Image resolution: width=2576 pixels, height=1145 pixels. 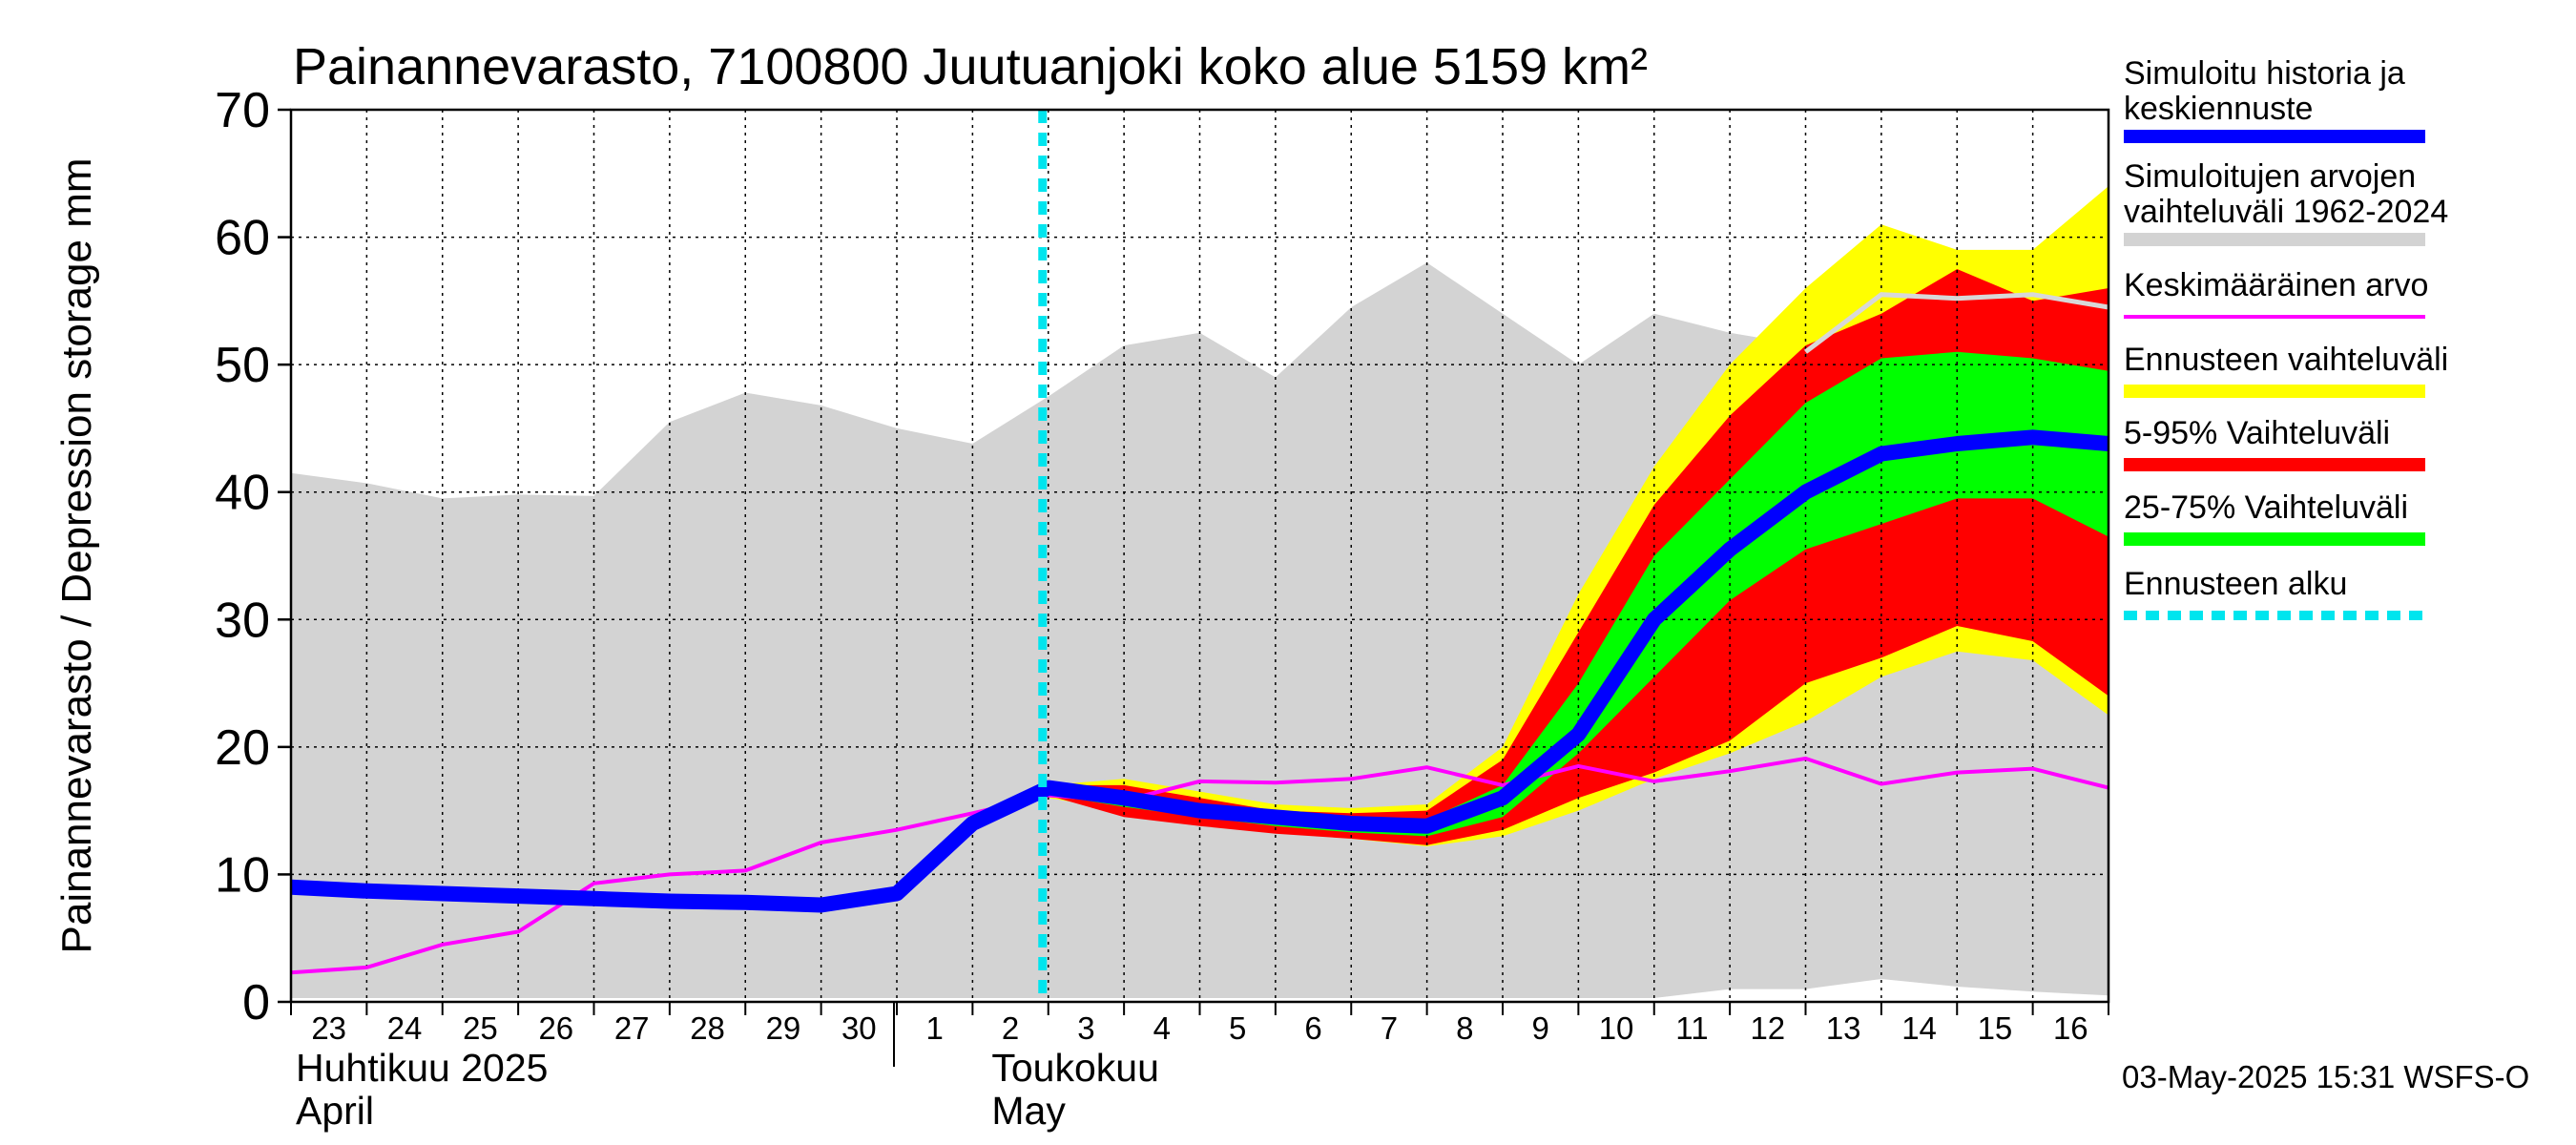 I want to click on legend-label: Ennusteen alku, so click(x=2235, y=584).